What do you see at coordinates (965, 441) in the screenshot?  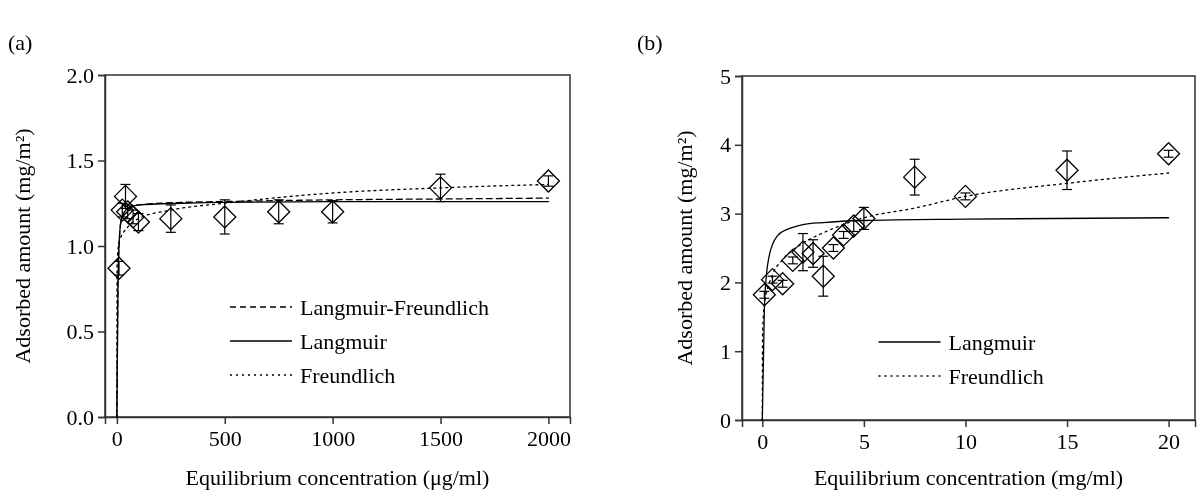 I see `x-tick-label: 10` at bounding box center [965, 441].